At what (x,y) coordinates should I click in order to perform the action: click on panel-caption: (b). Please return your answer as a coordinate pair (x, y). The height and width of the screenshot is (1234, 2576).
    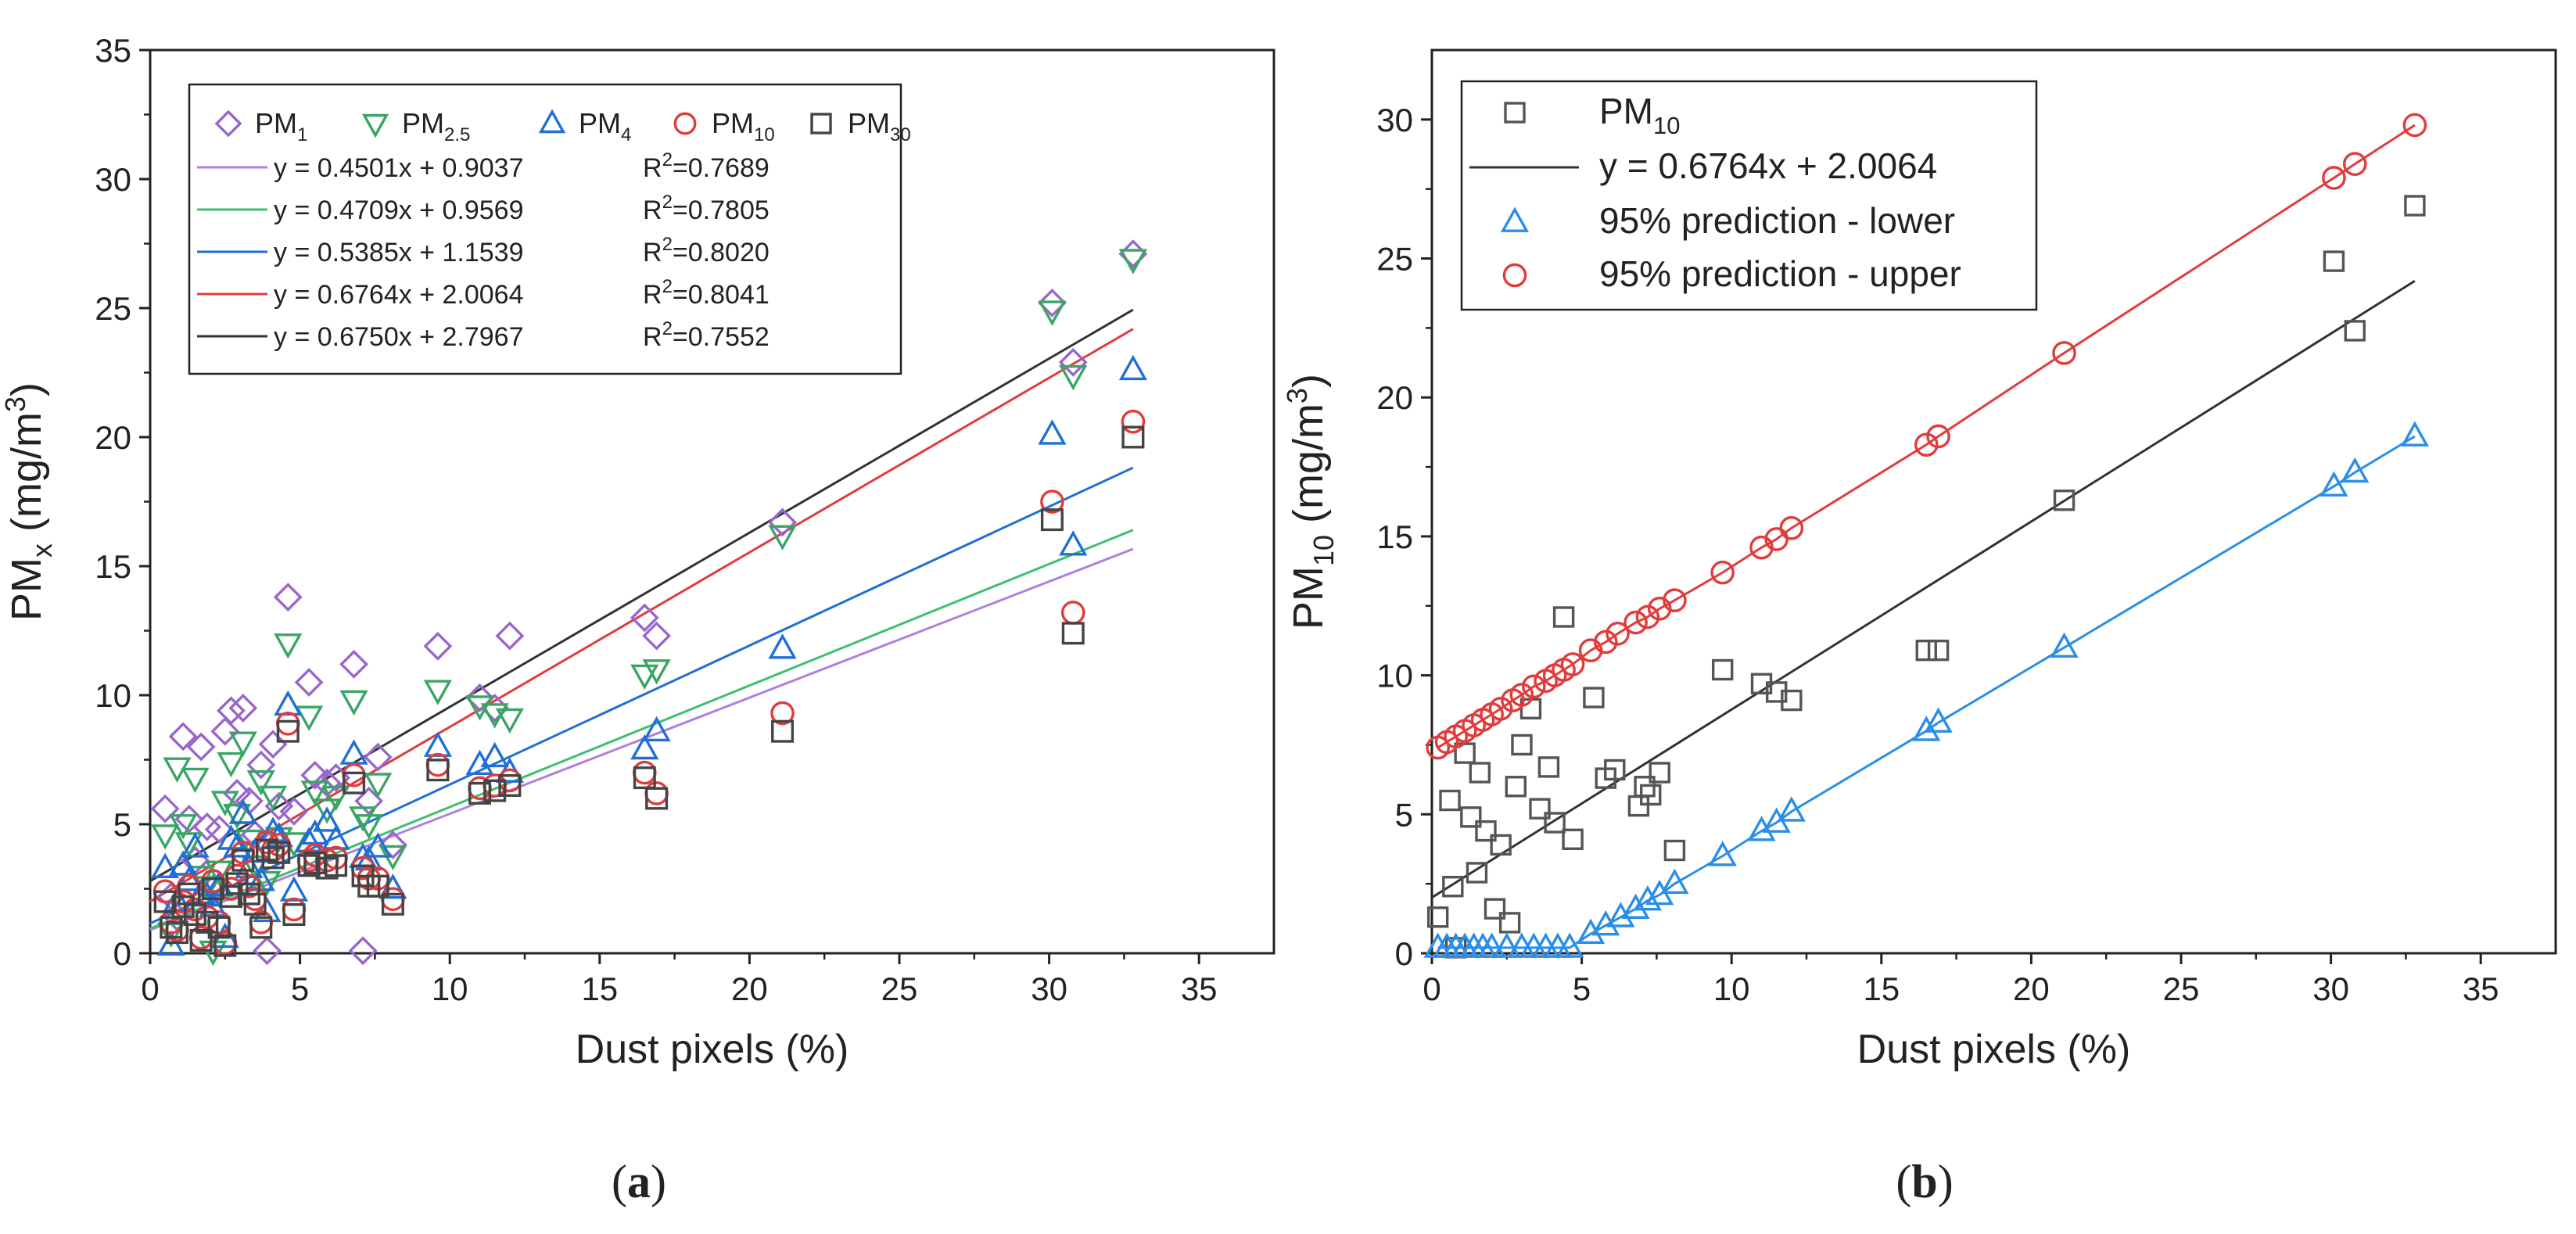
    Looking at the image, I should click on (1925, 1181).